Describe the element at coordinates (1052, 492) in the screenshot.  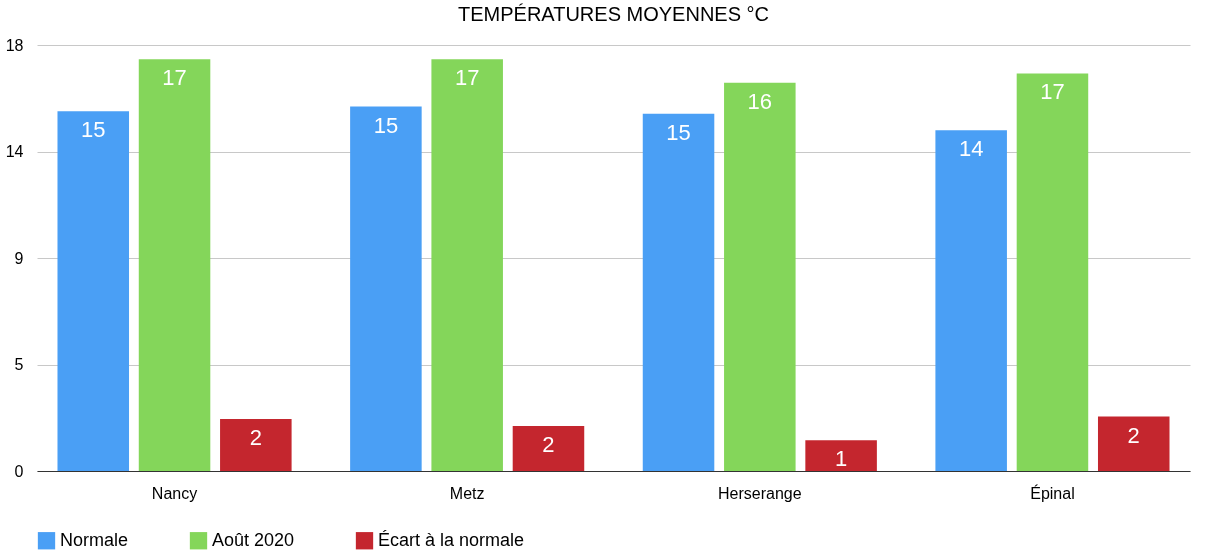
I see `x-tick-label: Épinal` at that location.